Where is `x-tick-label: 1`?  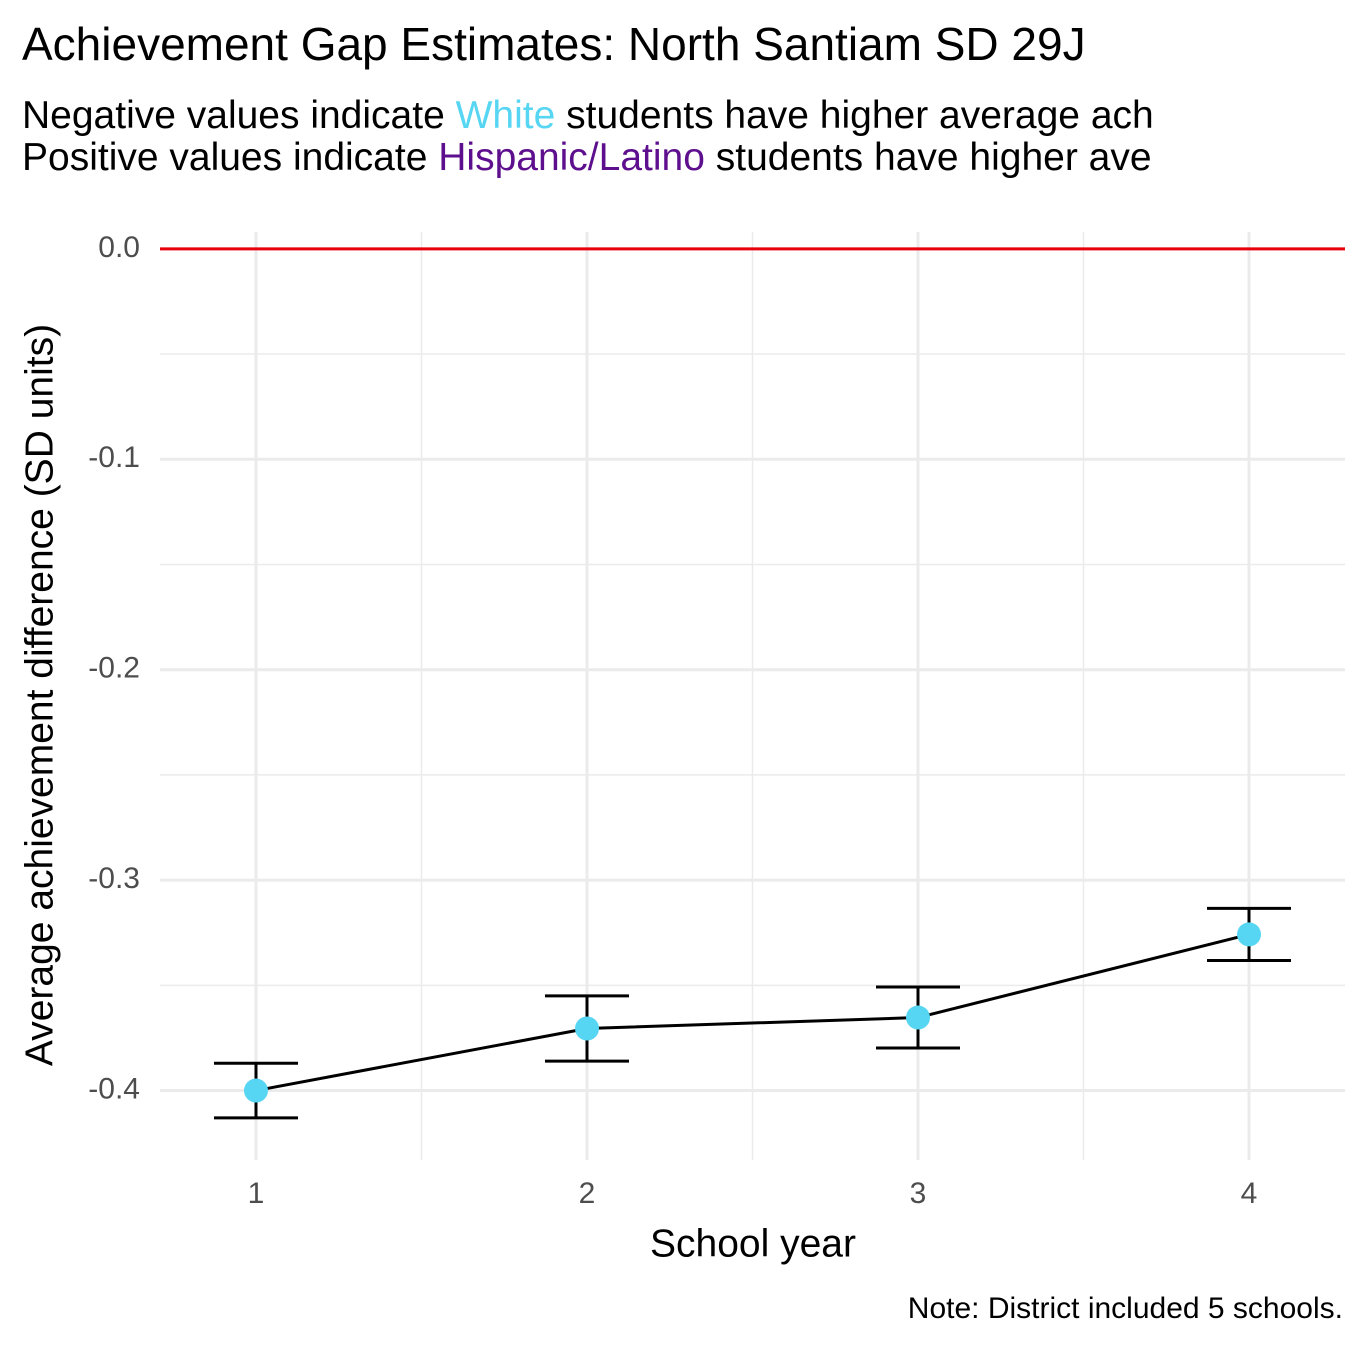 x-tick-label: 1 is located at coordinates (256, 1193).